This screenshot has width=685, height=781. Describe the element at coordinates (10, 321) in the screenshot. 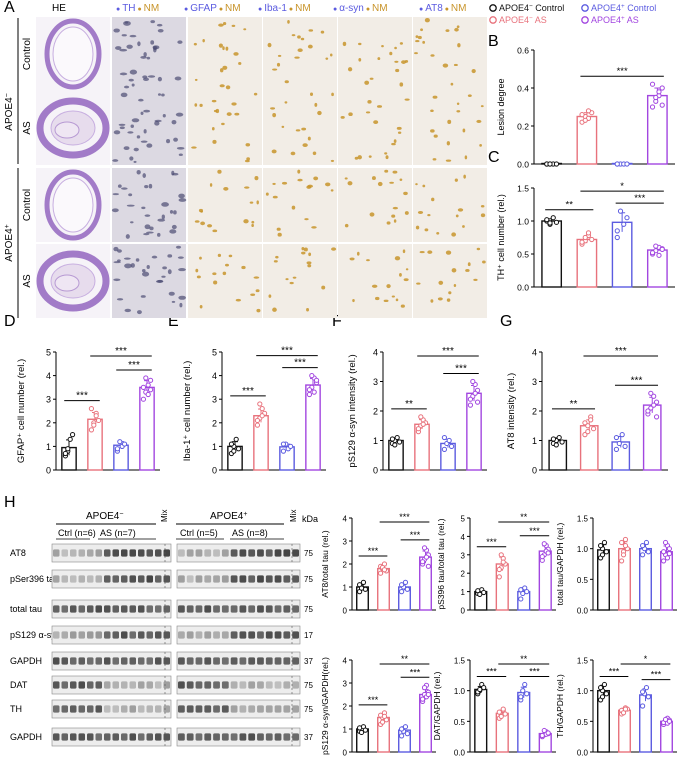

I see `panel-letter-D: D` at that location.